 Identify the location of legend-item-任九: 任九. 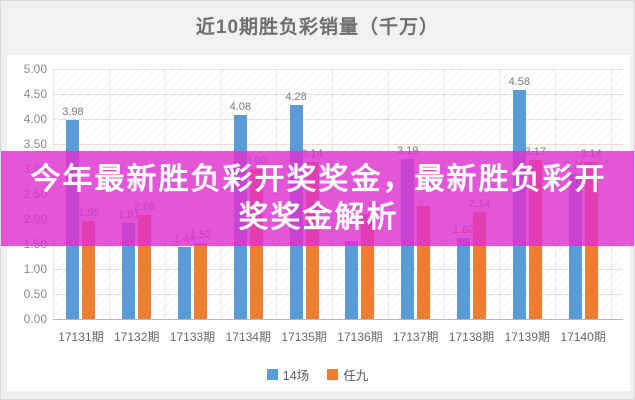
(347, 374).